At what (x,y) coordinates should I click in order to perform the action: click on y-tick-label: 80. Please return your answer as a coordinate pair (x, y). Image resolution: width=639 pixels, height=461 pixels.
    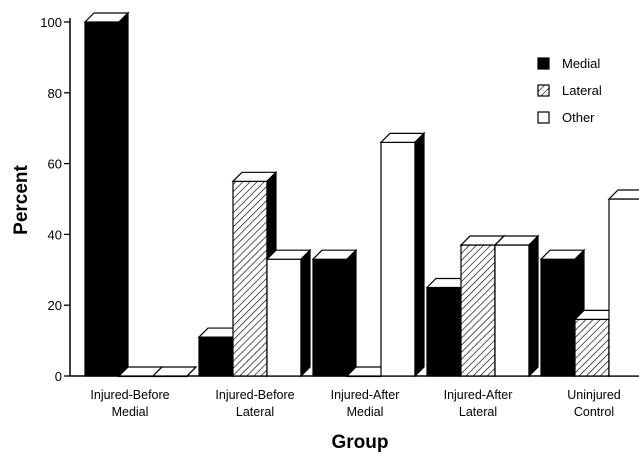
    Looking at the image, I should click on (55, 93).